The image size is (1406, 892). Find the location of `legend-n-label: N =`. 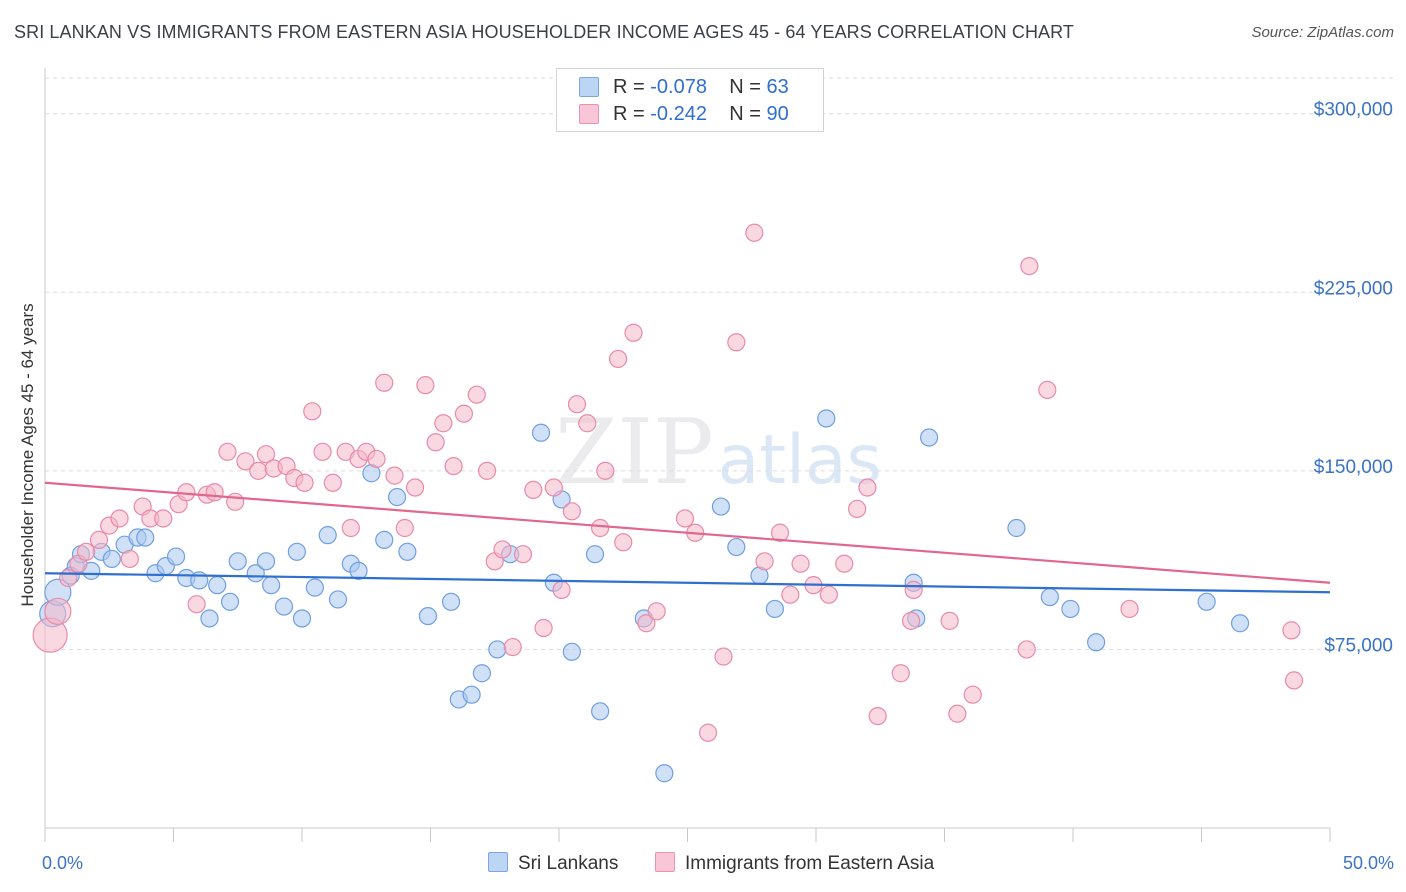

legend-n-label: N = is located at coordinates (748, 87).